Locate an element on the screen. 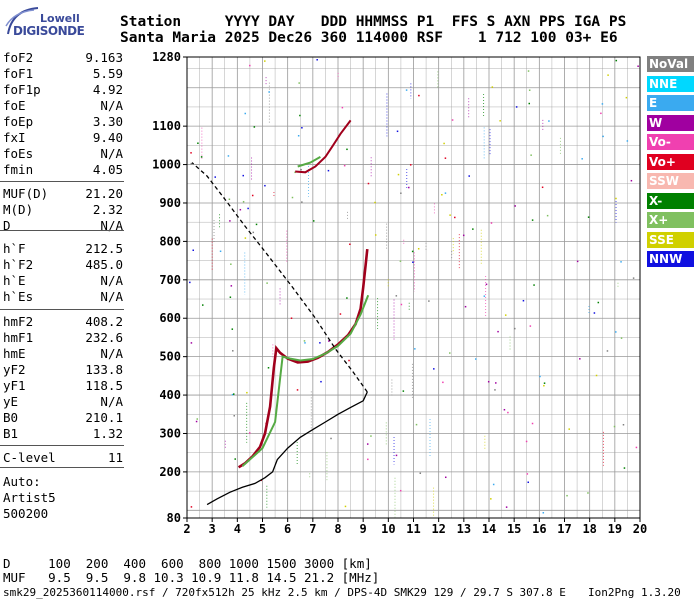 This screenshot has width=700, height=600. param-d: D N/A is located at coordinates (63, 226).